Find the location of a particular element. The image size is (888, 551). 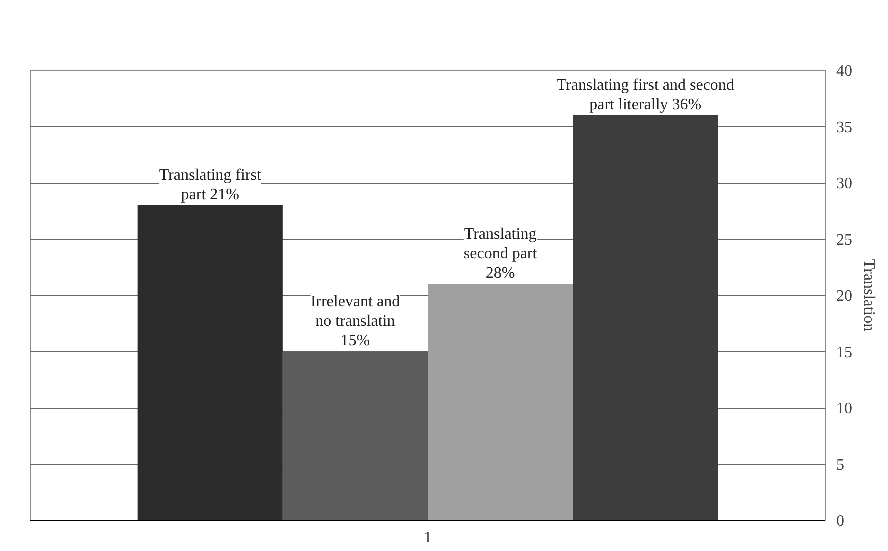

y-tick-label: 30 is located at coordinates (844, 184).